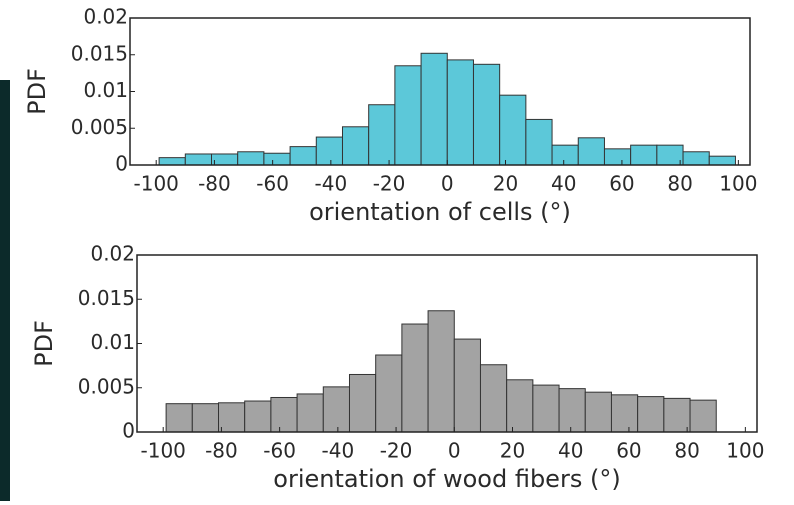 The width and height of the screenshot is (794, 505). I want to click on image-edge, so click(5, 290).